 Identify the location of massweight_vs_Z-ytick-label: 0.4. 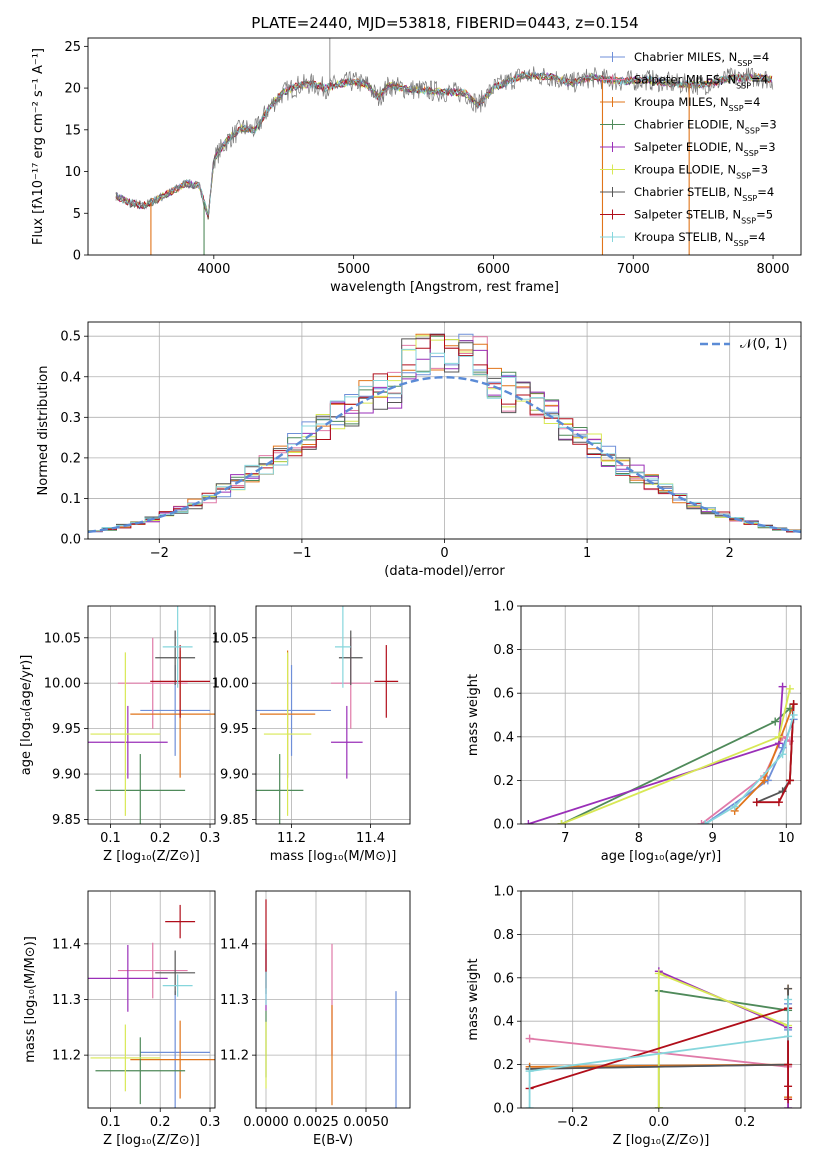
(503, 1022).